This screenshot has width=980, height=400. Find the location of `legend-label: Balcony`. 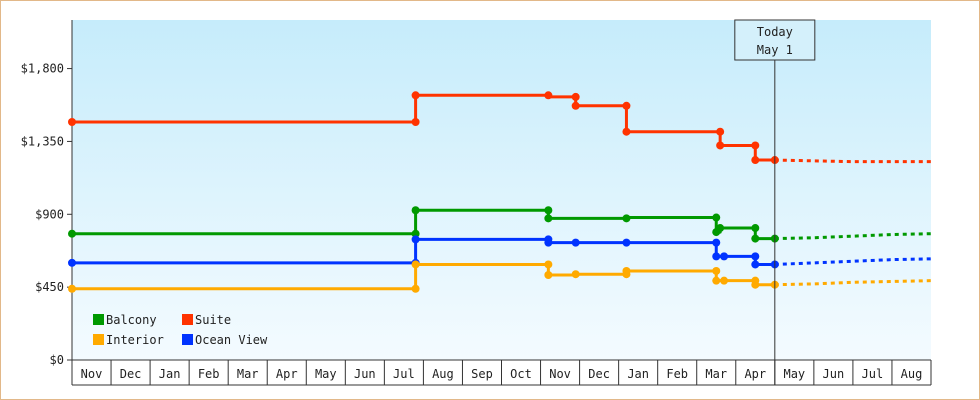

legend-label: Balcony is located at coordinates (131, 320).